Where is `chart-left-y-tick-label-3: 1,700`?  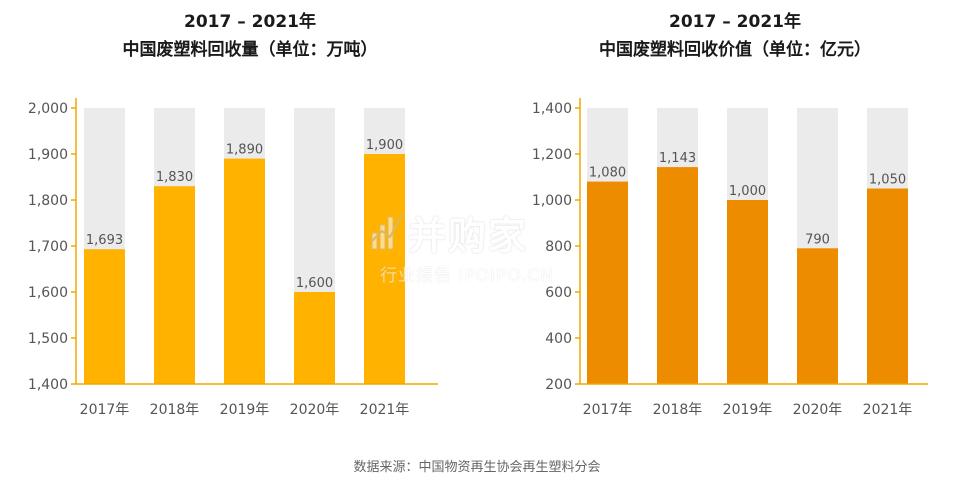 chart-left-y-tick-label-3: 1,700 is located at coordinates (48, 247).